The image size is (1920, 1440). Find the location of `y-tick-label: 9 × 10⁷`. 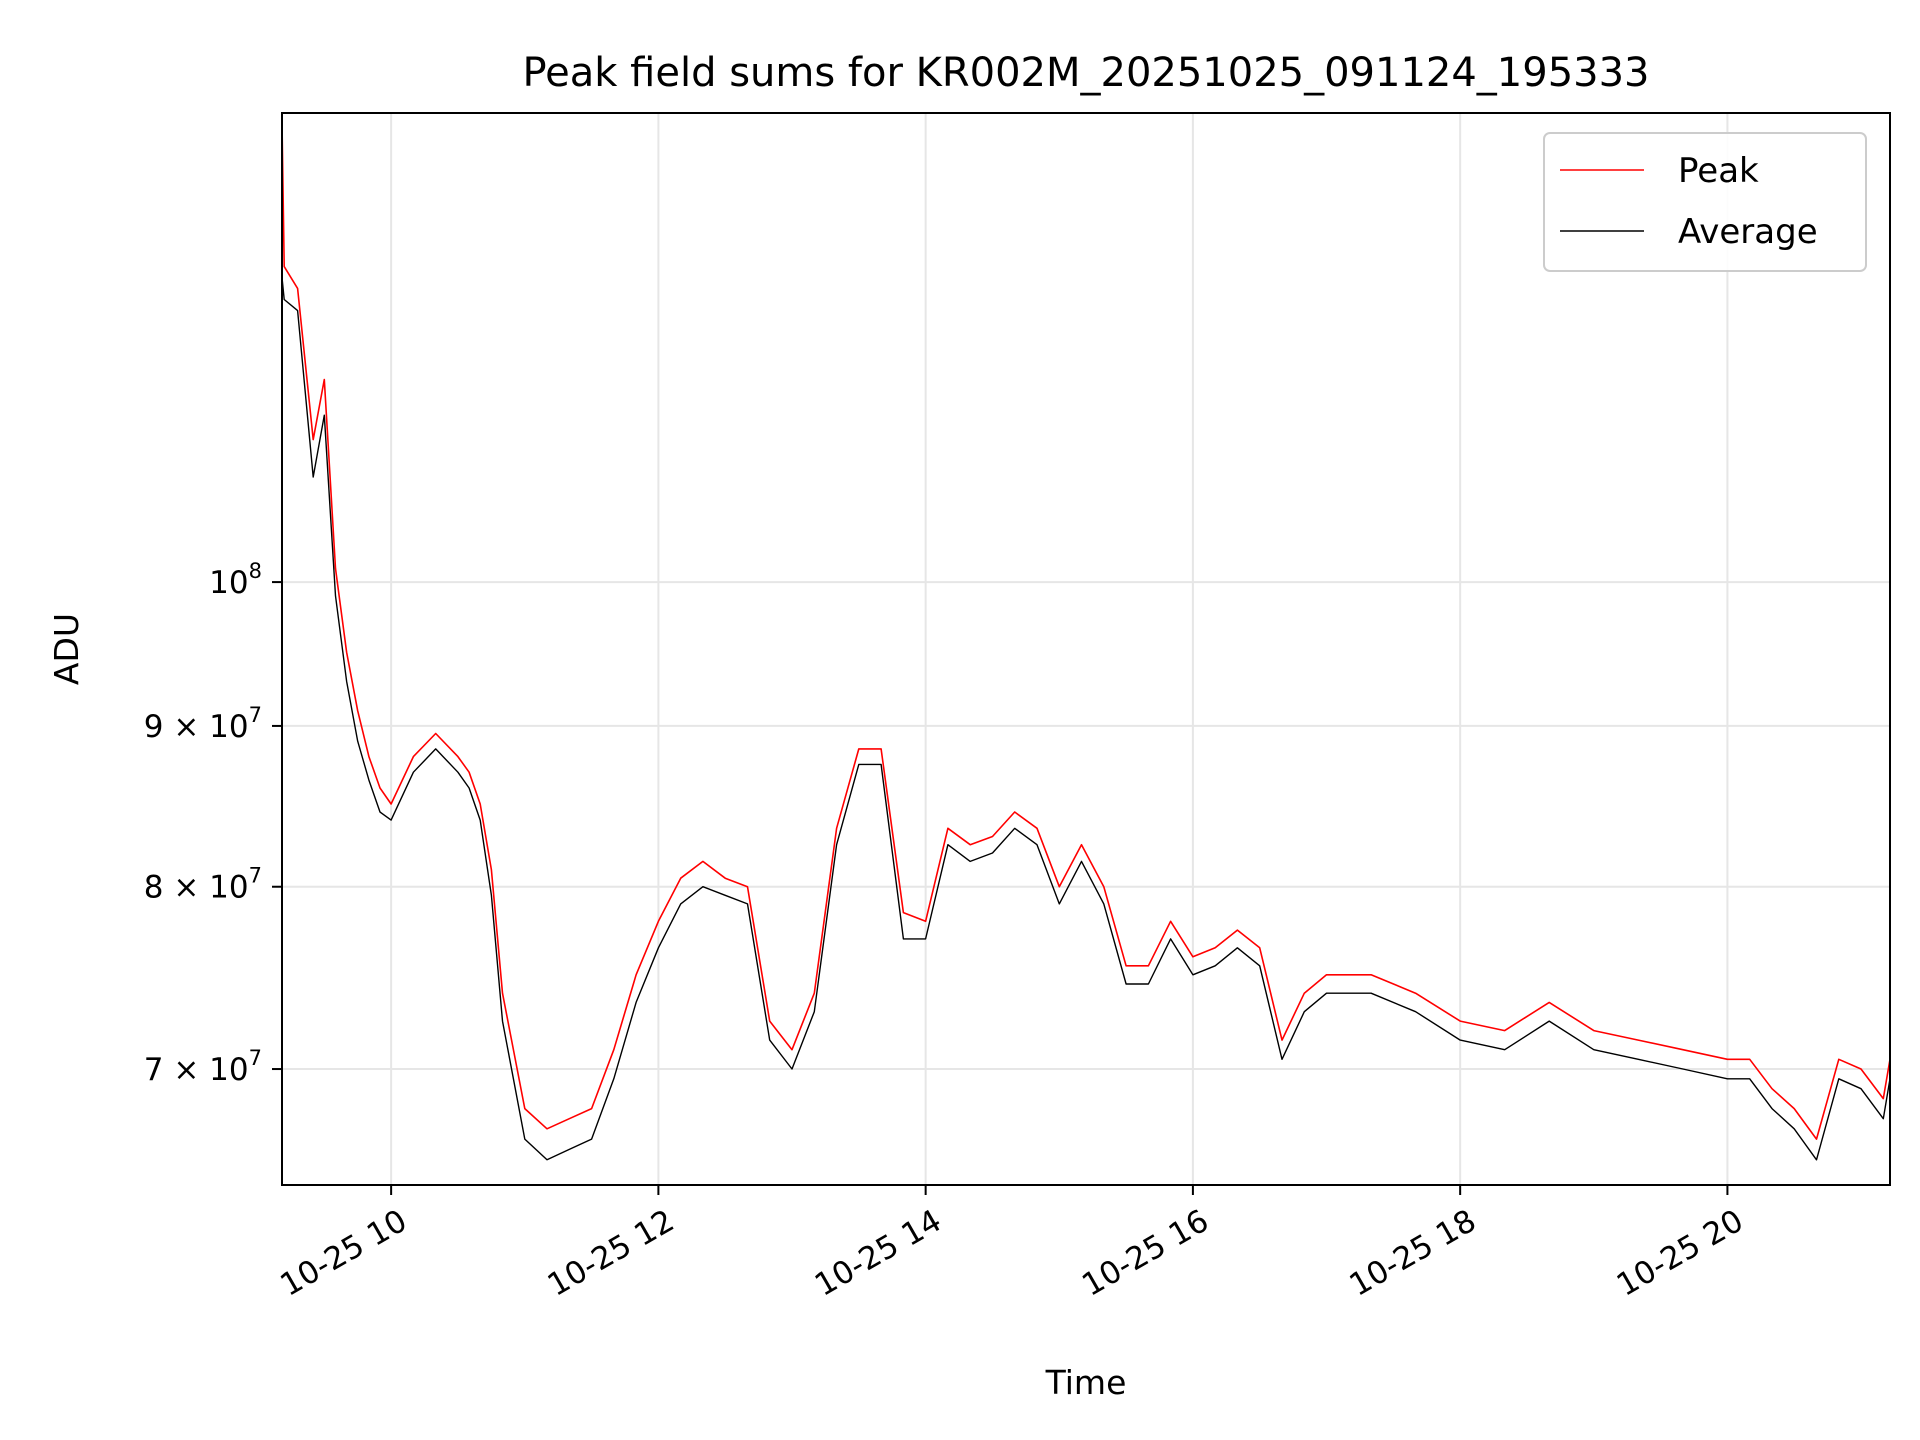

y-tick-label: 9 × 10⁷ is located at coordinates (203, 724).